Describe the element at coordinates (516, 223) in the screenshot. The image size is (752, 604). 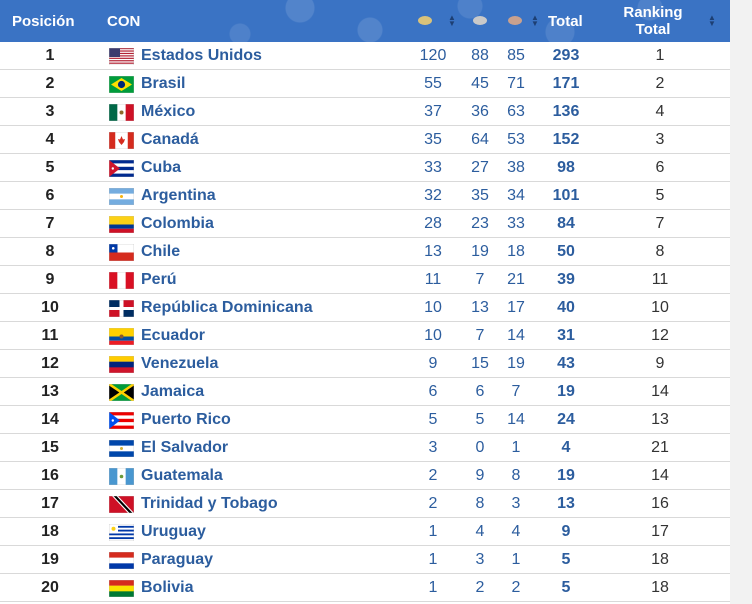
I see `bronze-count: 33` at that location.